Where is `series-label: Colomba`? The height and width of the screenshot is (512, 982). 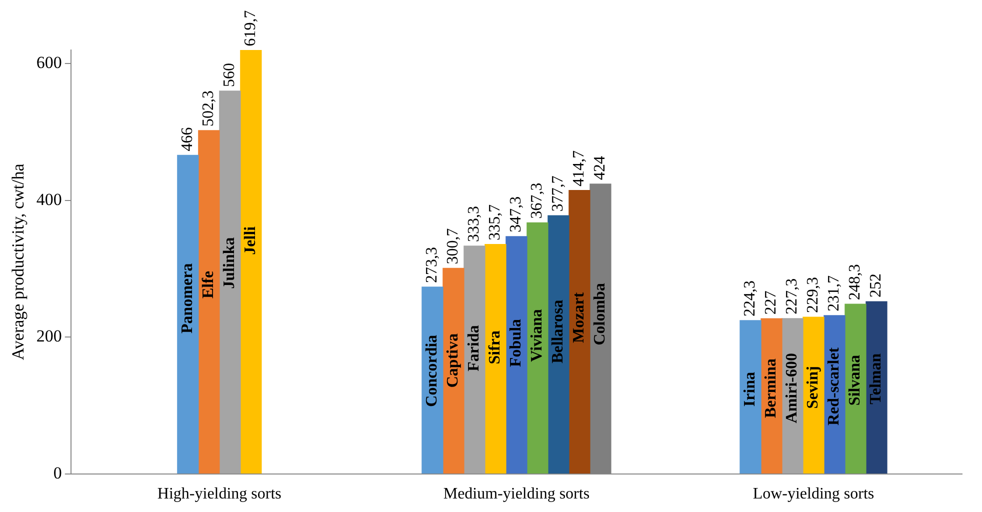 series-label: Colomba is located at coordinates (600, 314).